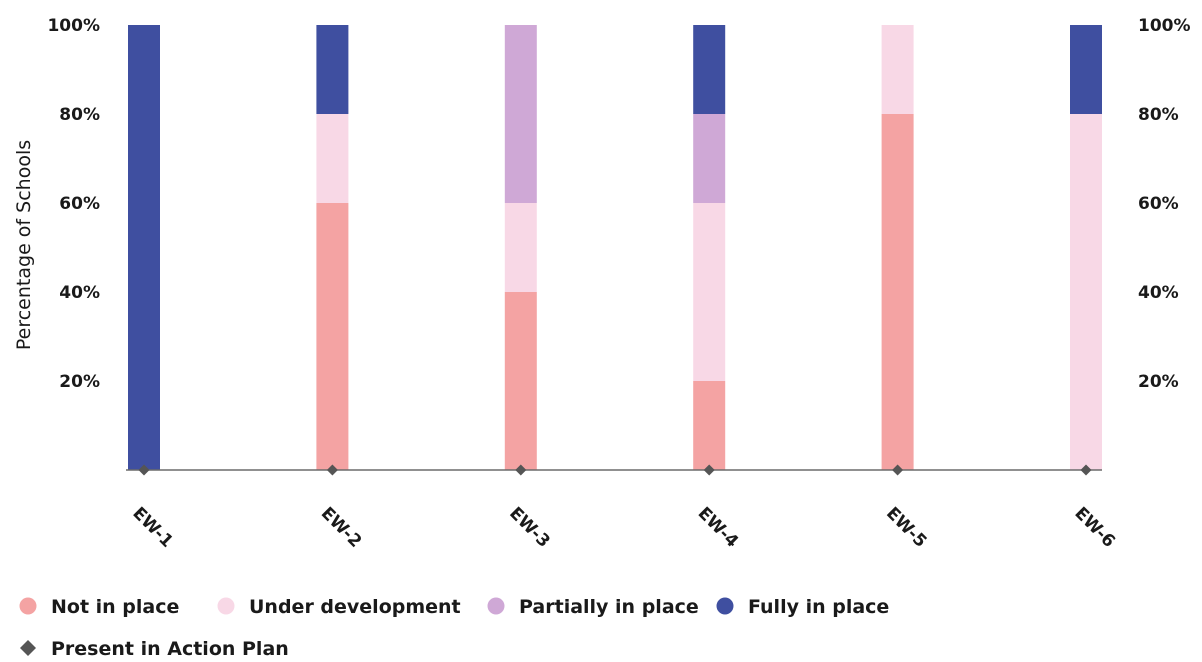  What do you see at coordinates (24, 245) in the screenshot?
I see `y-axis-label: Percentage of Schools` at bounding box center [24, 245].